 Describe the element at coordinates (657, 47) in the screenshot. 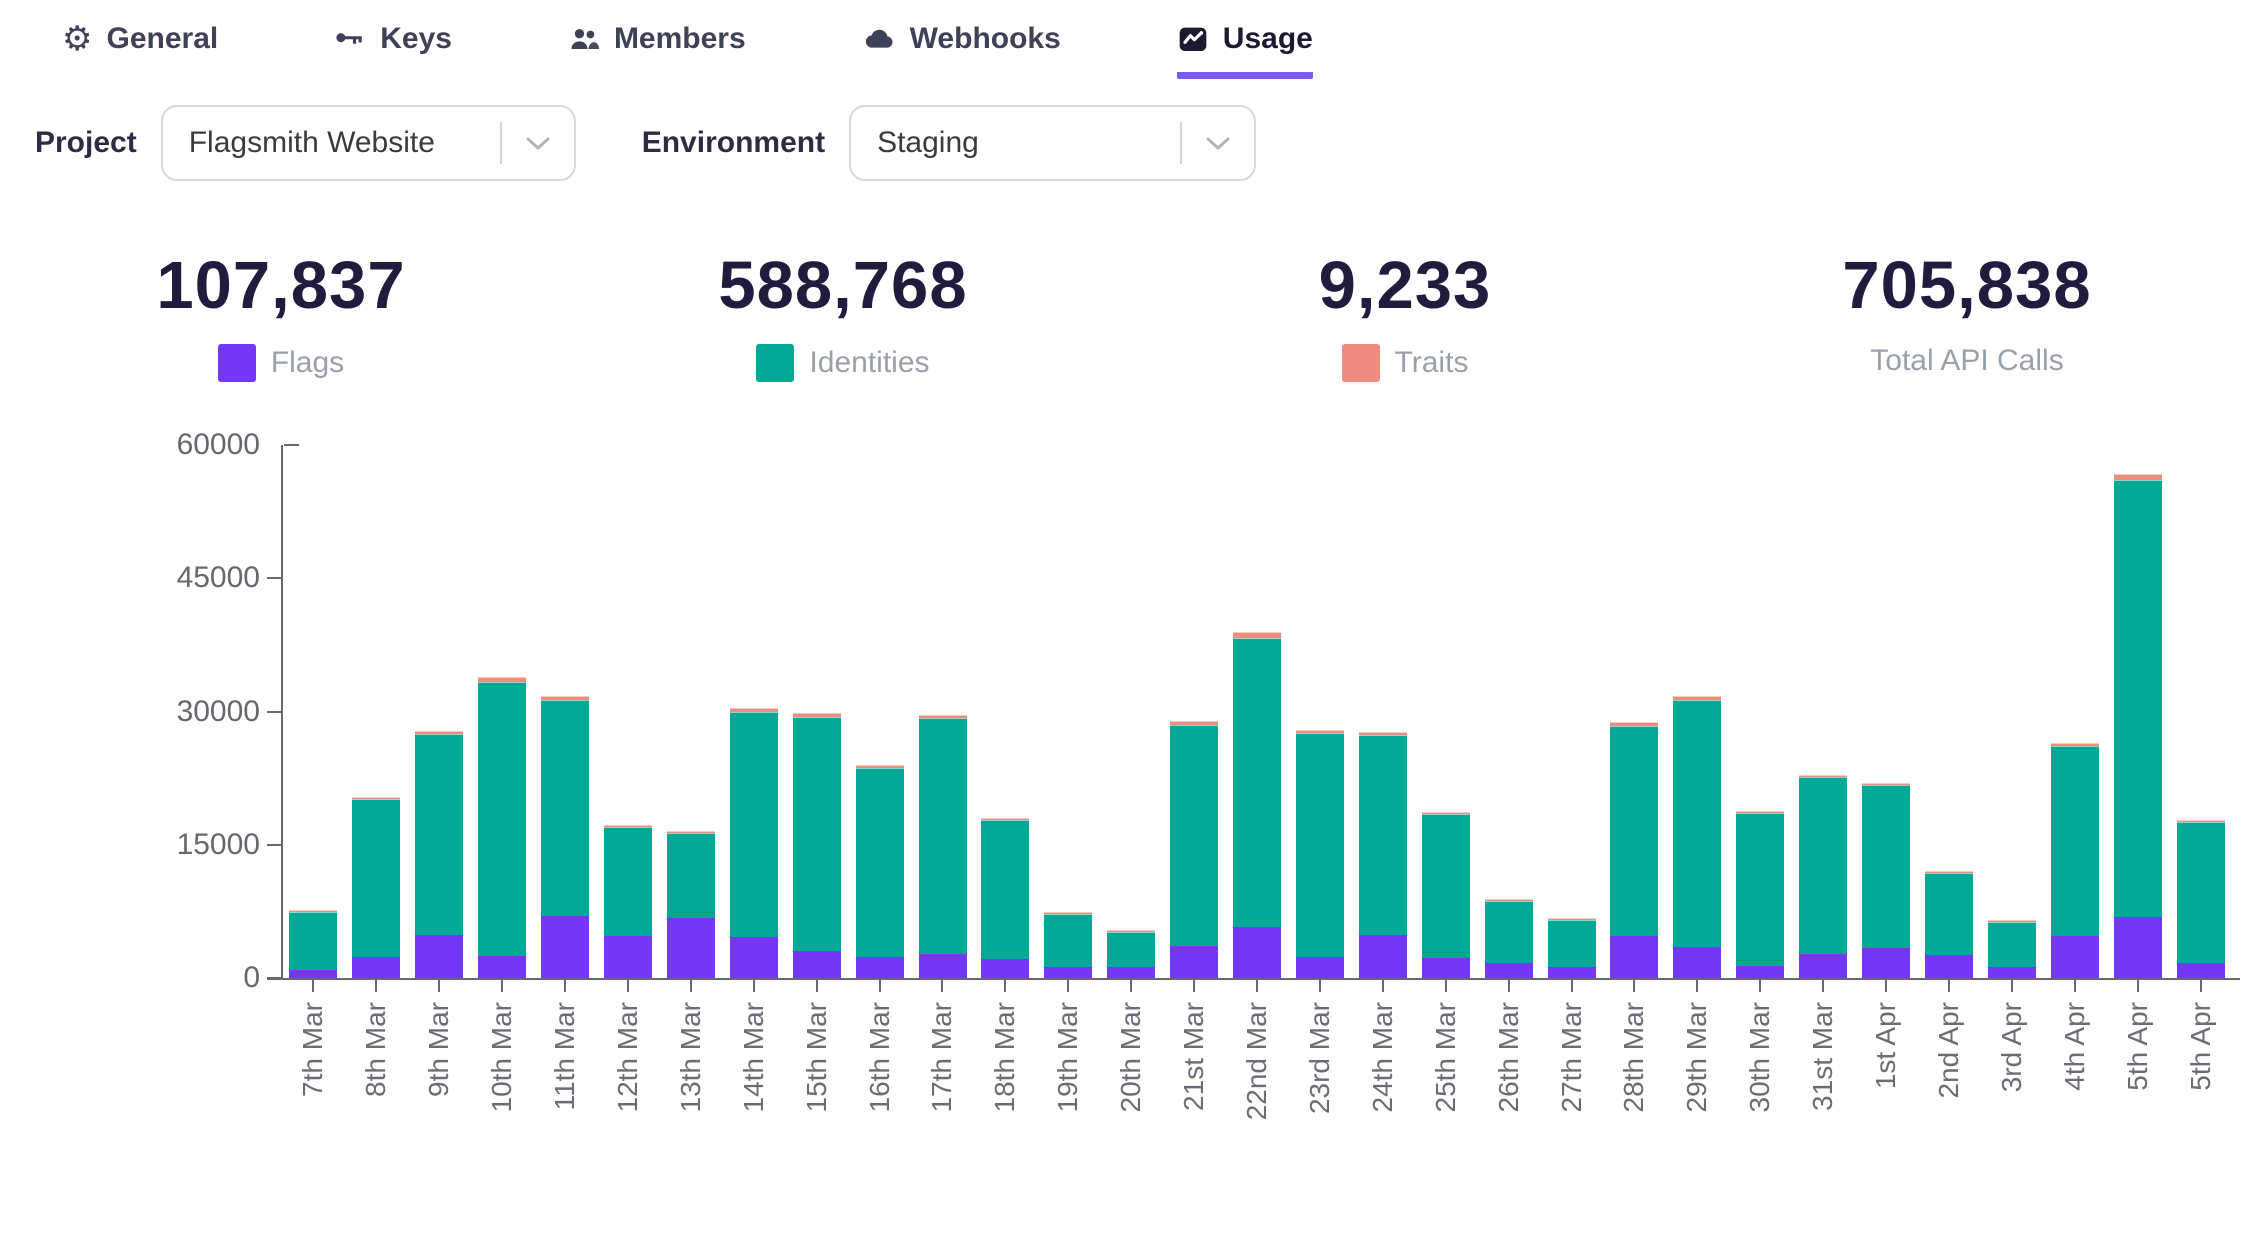

I see `tab-members: Members` at that location.